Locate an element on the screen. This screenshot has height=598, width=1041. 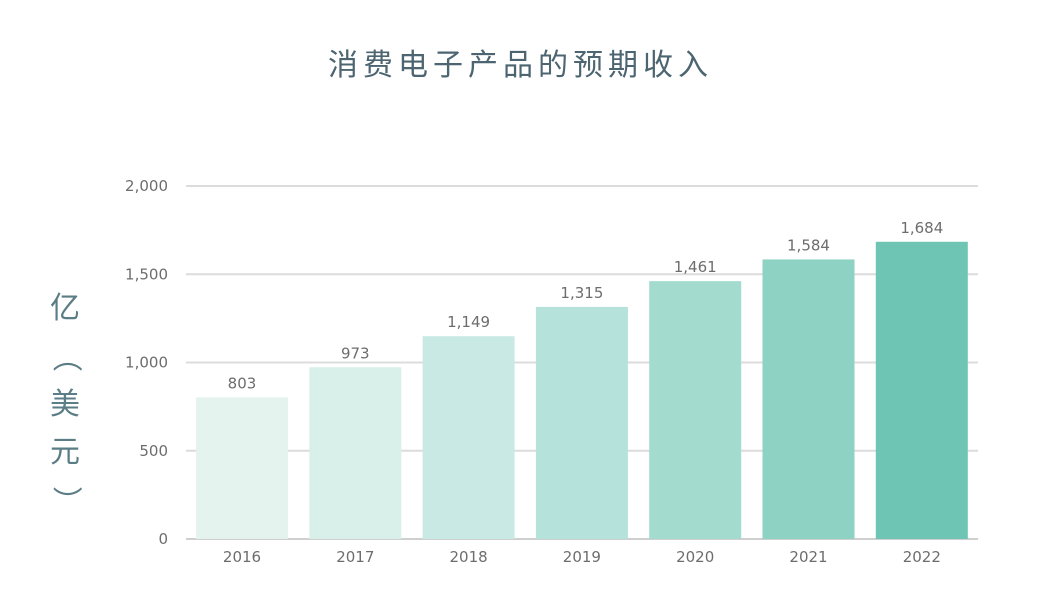
value-label-2017: 973 is located at coordinates (355, 353).